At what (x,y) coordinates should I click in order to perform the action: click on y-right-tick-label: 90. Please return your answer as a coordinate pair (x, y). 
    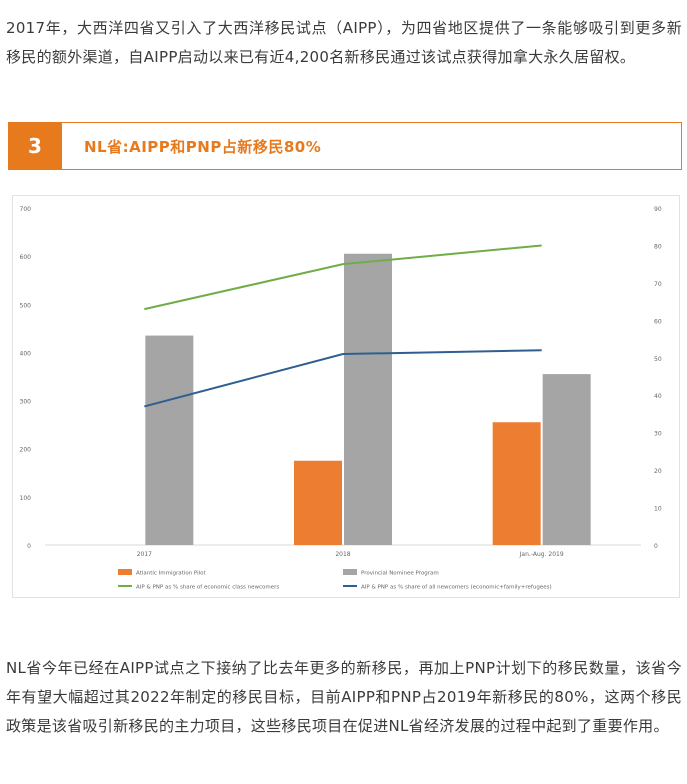
    Looking at the image, I should click on (658, 209).